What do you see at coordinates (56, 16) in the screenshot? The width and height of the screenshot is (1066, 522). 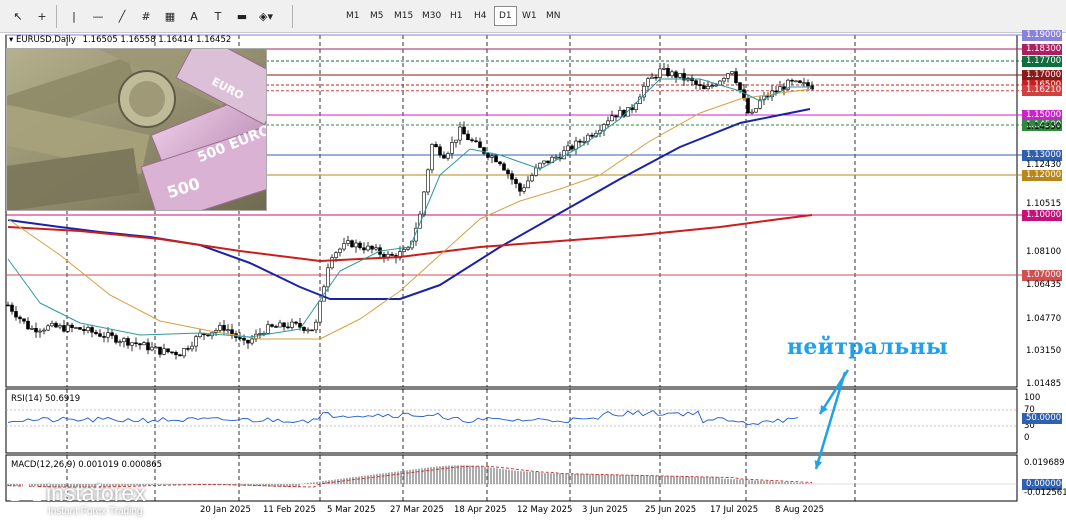 I see `toolbar-separator` at bounding box center [56, 16].